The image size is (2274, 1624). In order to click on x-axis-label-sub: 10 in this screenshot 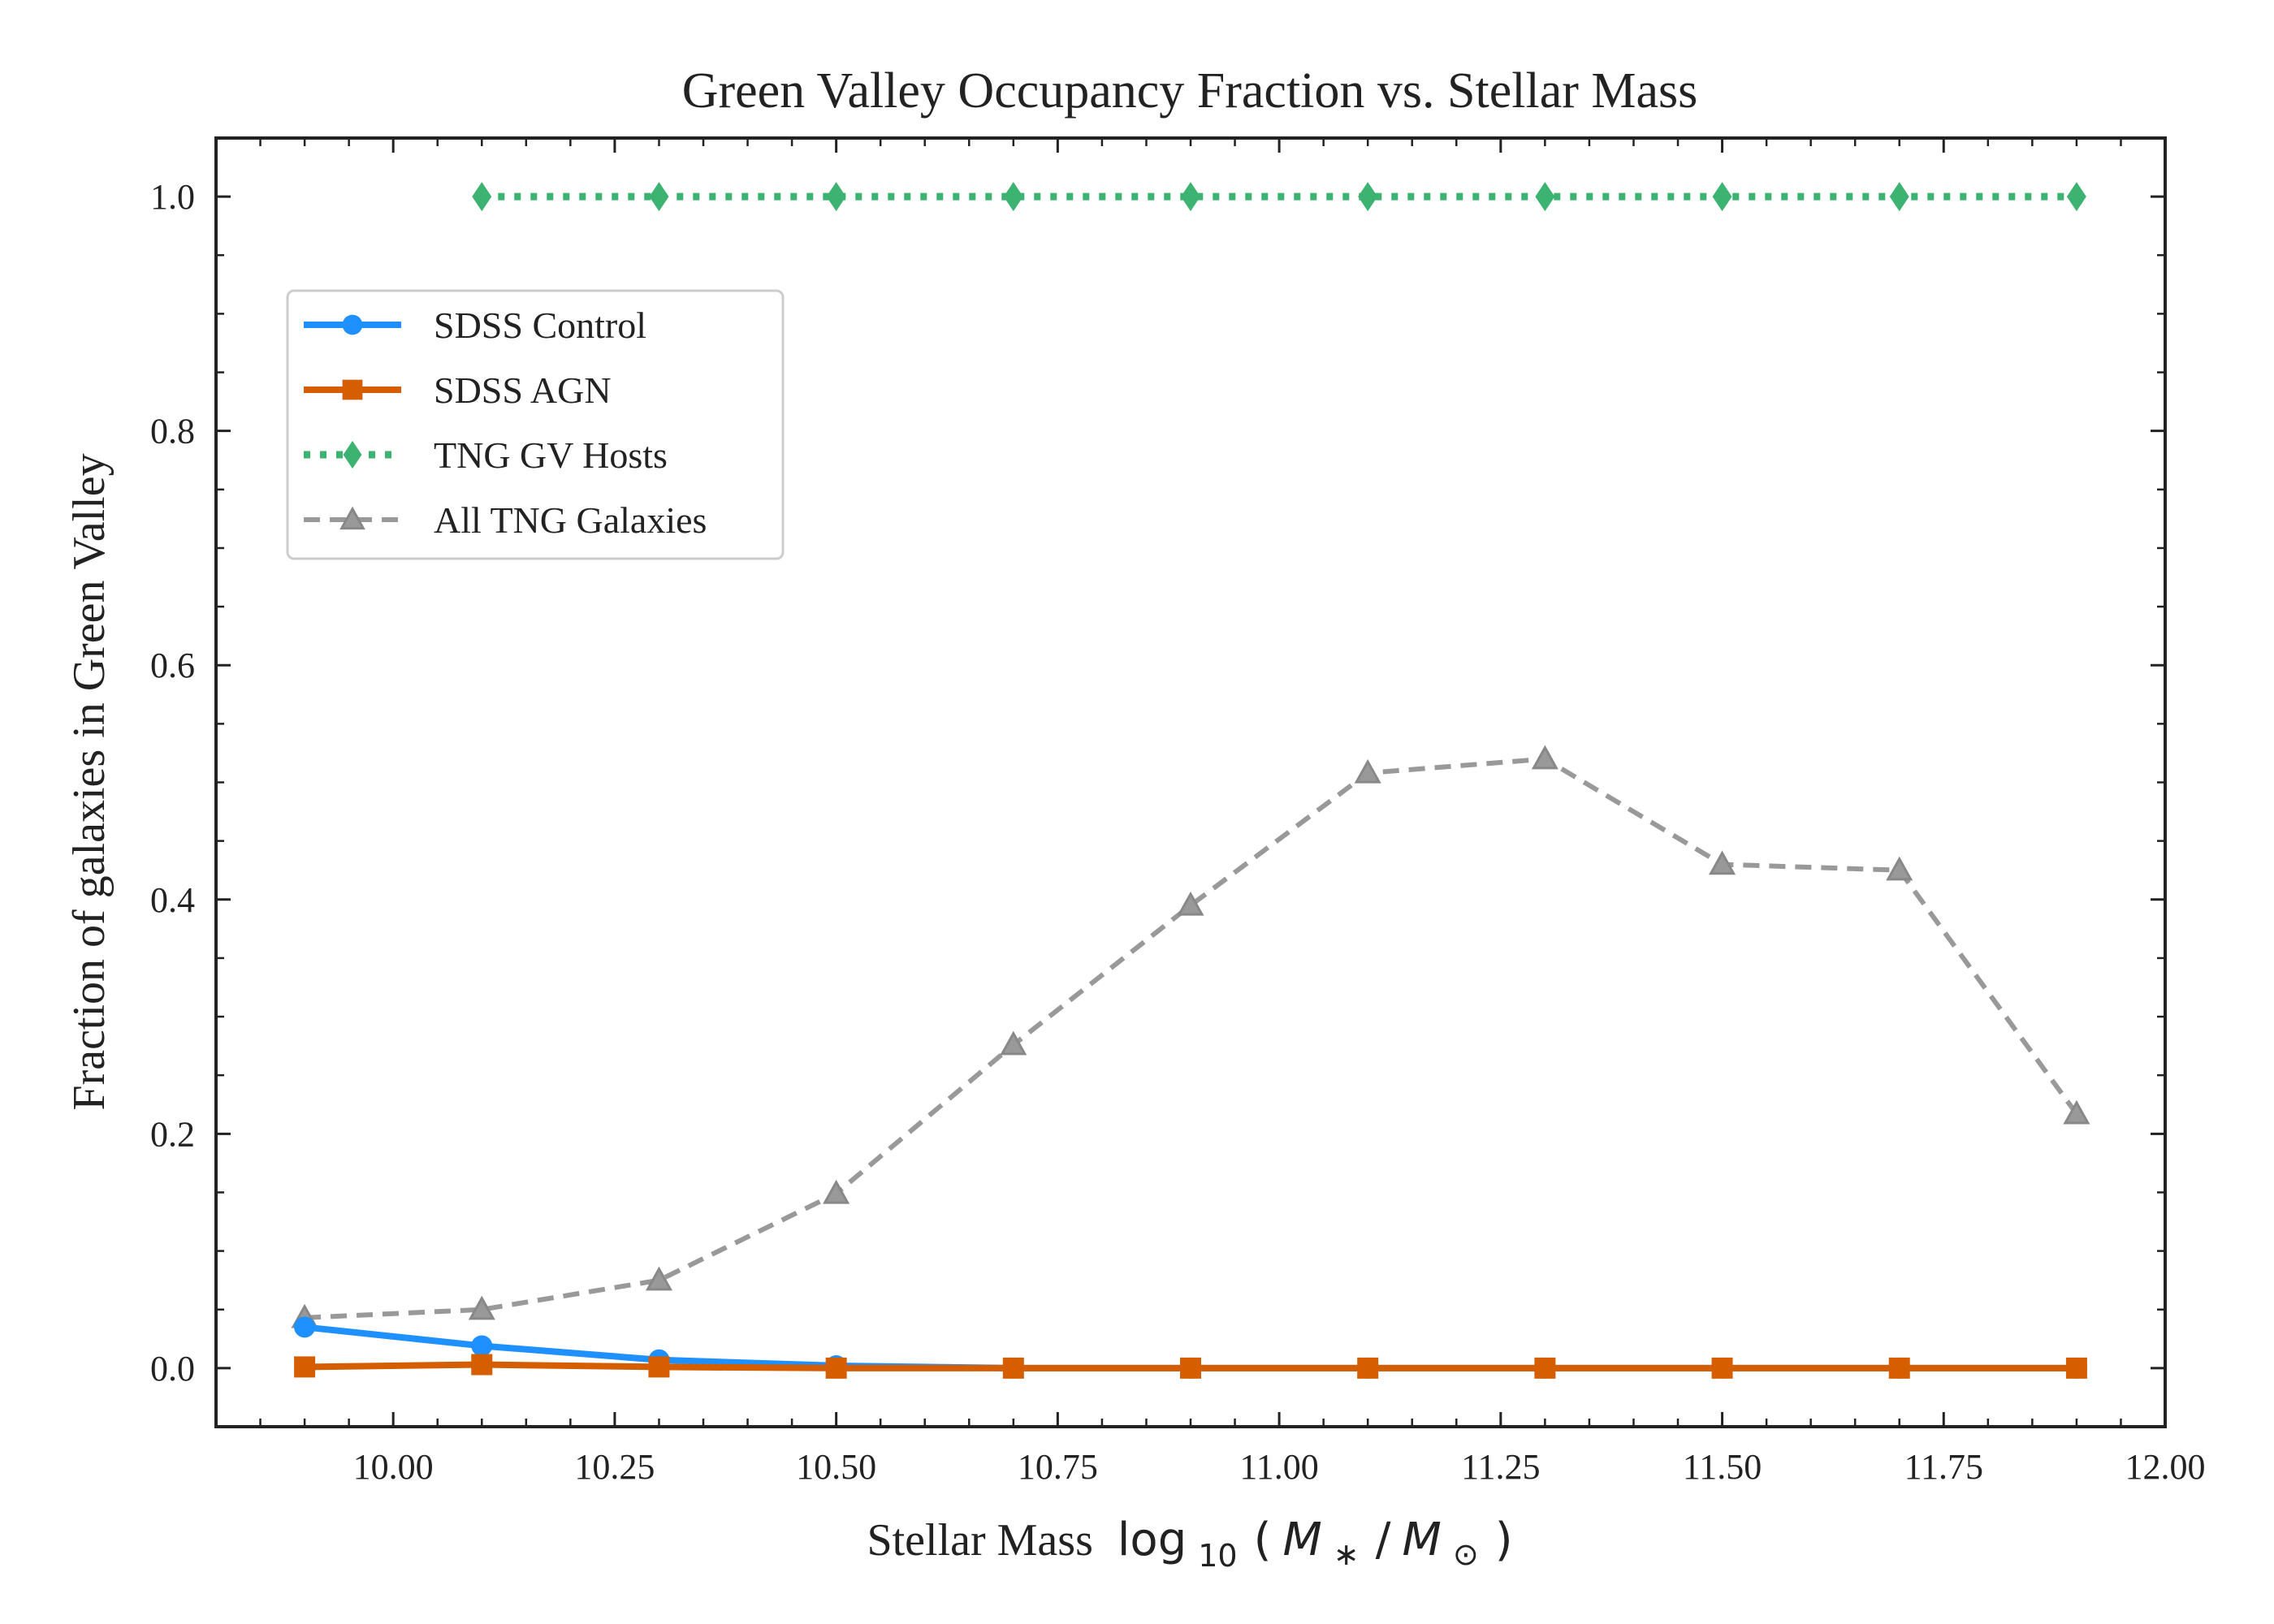, I will do `click(1218, 1556)`.